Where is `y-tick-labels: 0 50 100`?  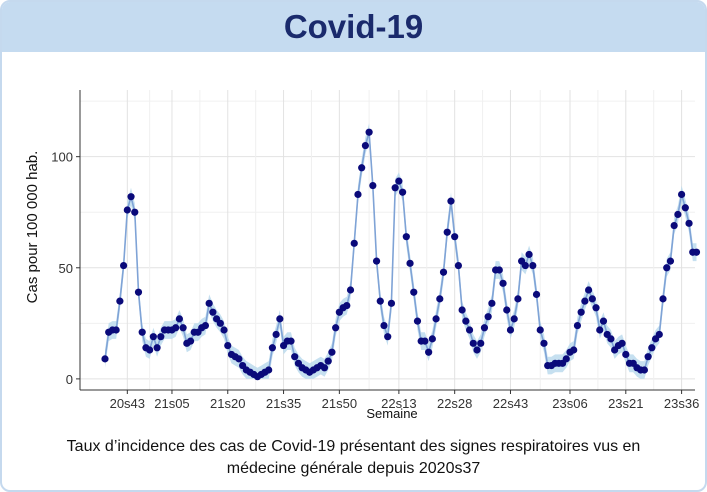 y-tick-labels: 0 50 100 is located at coordinates (65, 268).